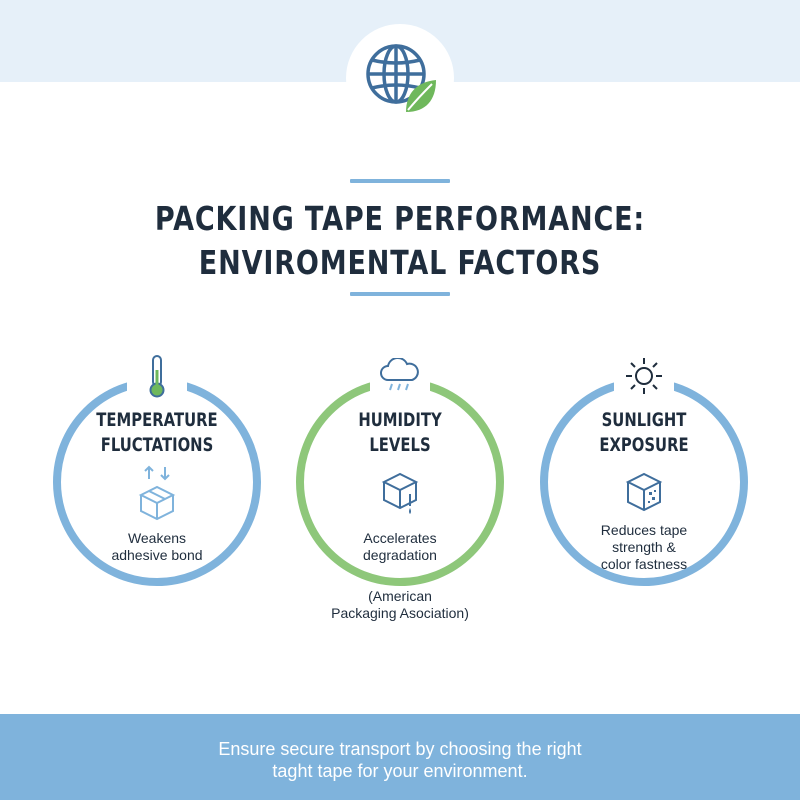 This screenshot has height=800, width=800. What do you see at coordinates (644, 433) in the screenshot?
I see `factor-heading: SUNLIGHT EXPOSURE` at bounding box center [644, 433].